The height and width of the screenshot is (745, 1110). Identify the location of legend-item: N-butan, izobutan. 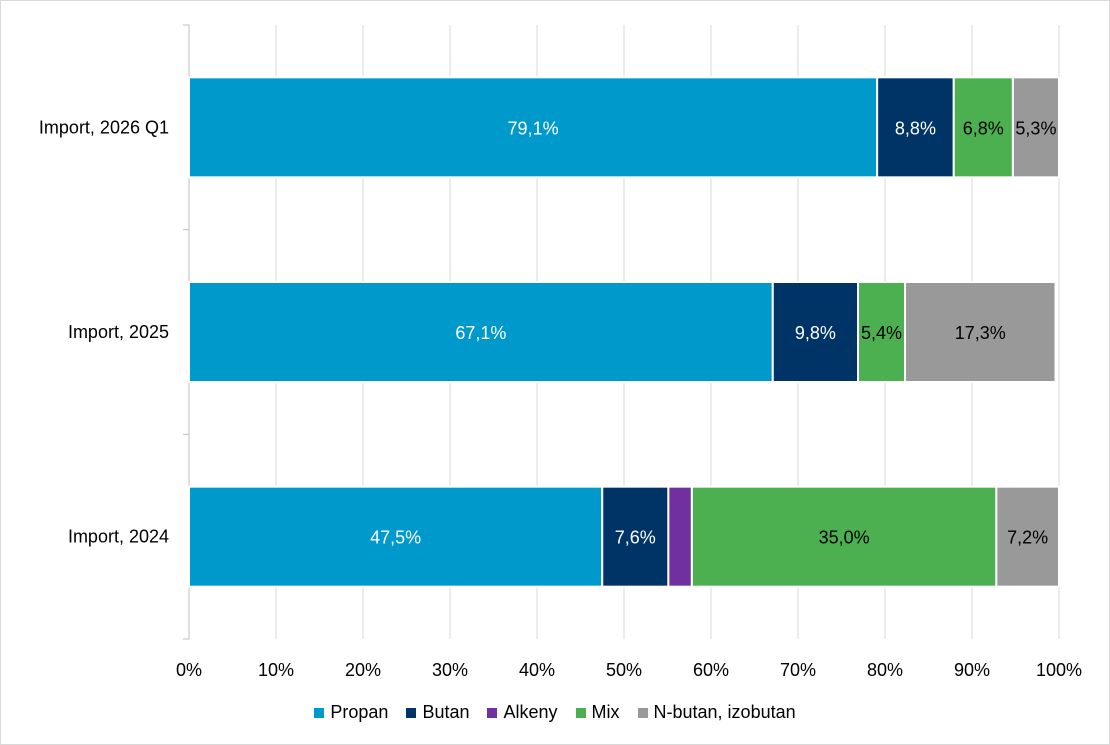
(716, 712).